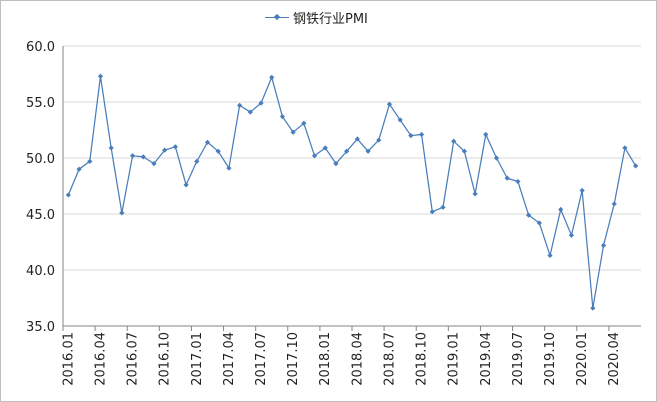 Image resolution: width=657 pixels, height=402 pixels. I want to click on y-tick-label: 35.0, so click(40, 327).